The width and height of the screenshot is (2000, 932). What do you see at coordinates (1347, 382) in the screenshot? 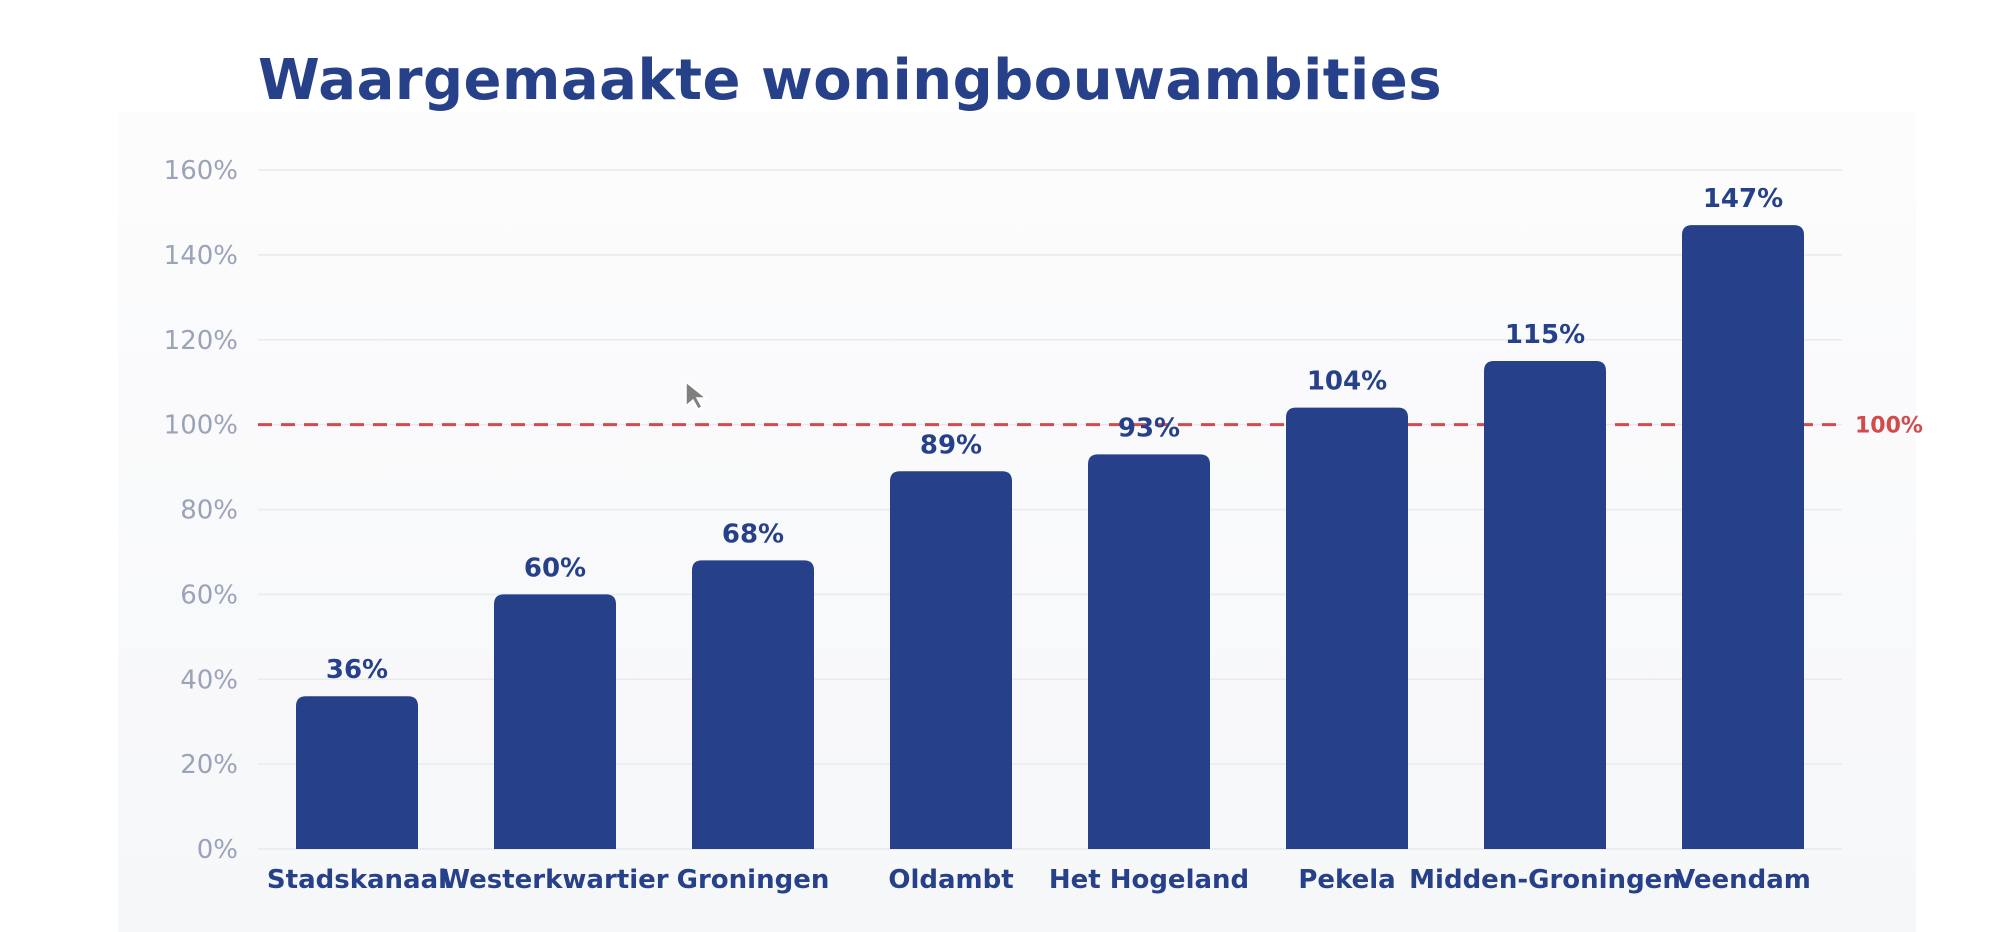
I see `data-label: 104%` at bounding box center [1347, 382].